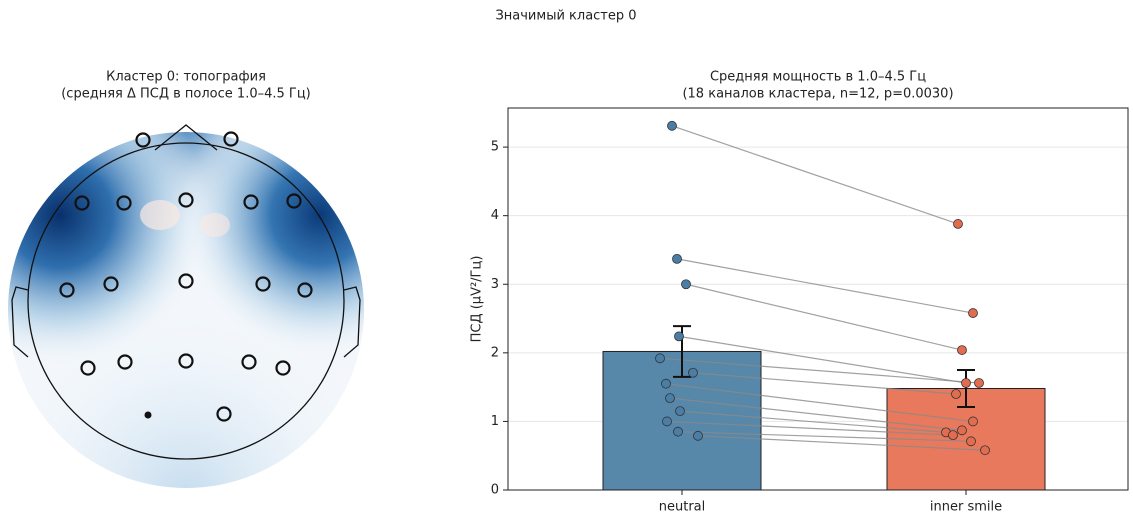 The image size is (1133, 516). What do you see at coordinates (817, 94) in the screenshot?
I see `panel-subtitle: (18 каналов кластера, n=12, p=0.0030)` at bounding box center [817, 94].